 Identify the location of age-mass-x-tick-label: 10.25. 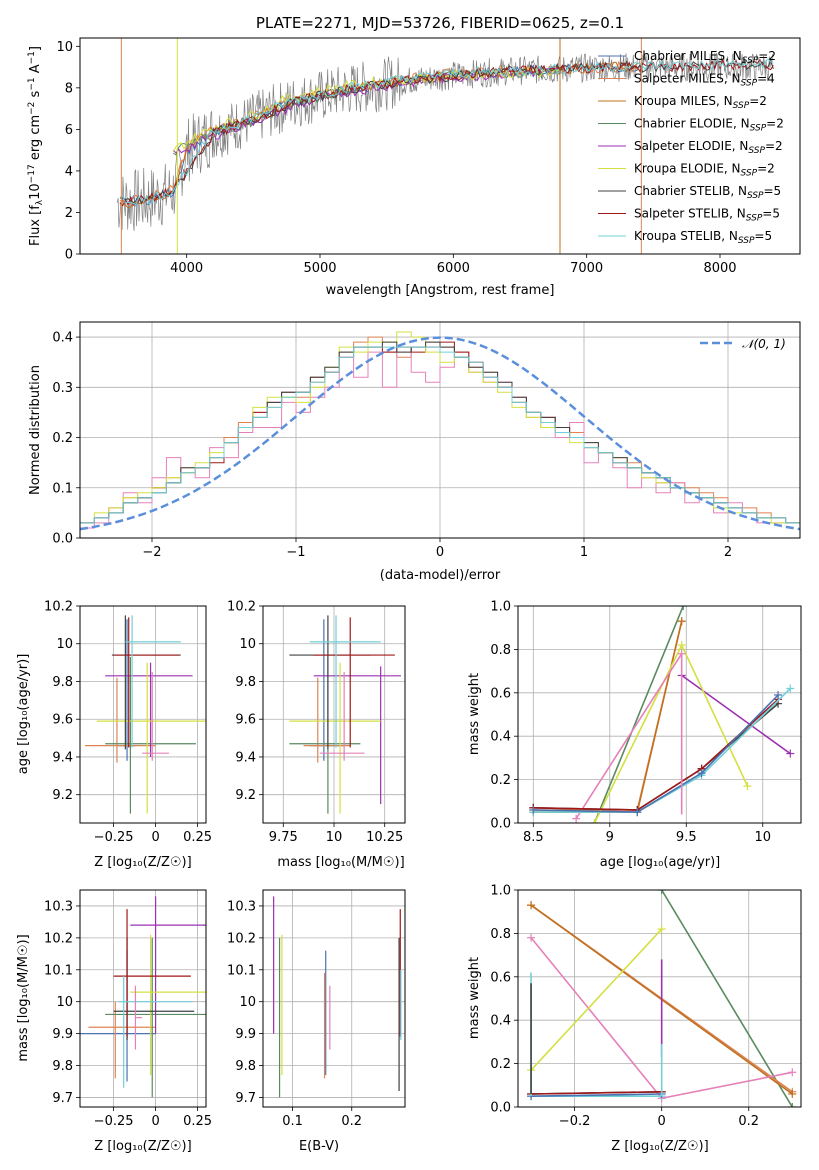
(384, 837).